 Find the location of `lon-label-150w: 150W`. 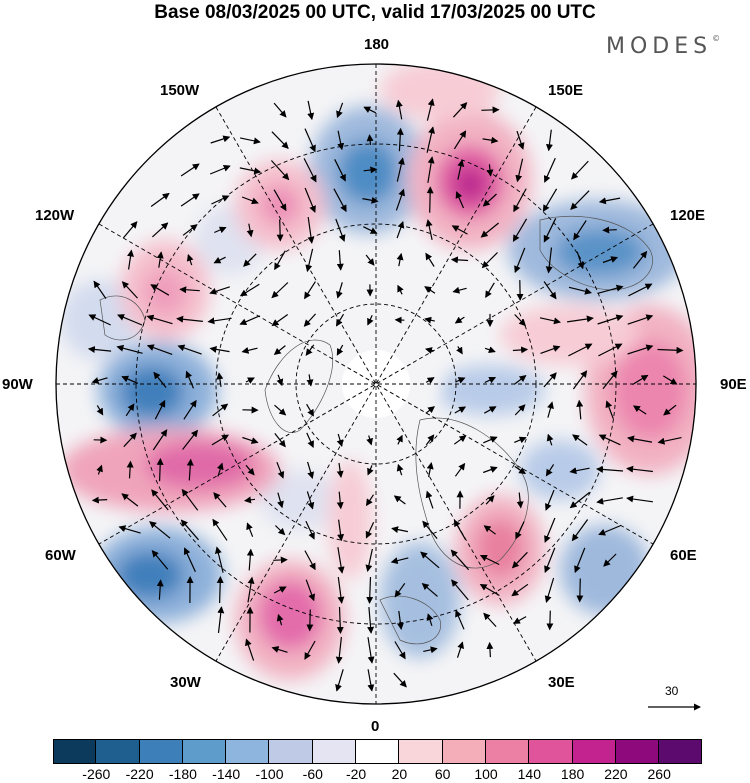

lon-label-150w: 150W is located at coordinates (180, 90).